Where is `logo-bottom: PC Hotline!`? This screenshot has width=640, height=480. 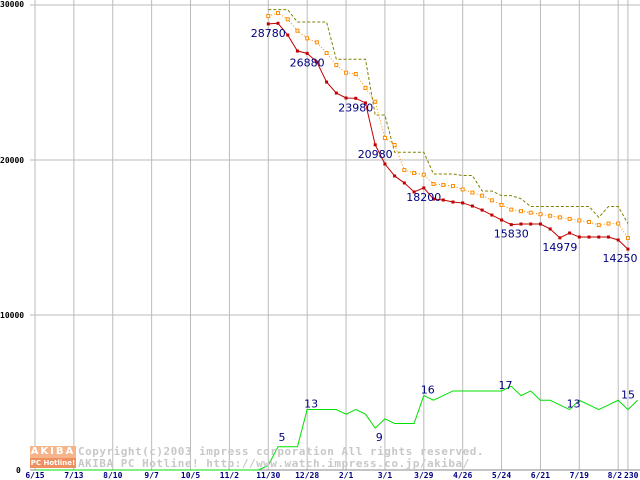 logo-bottom: PC Hotline! is located at coordinates (53, 463).